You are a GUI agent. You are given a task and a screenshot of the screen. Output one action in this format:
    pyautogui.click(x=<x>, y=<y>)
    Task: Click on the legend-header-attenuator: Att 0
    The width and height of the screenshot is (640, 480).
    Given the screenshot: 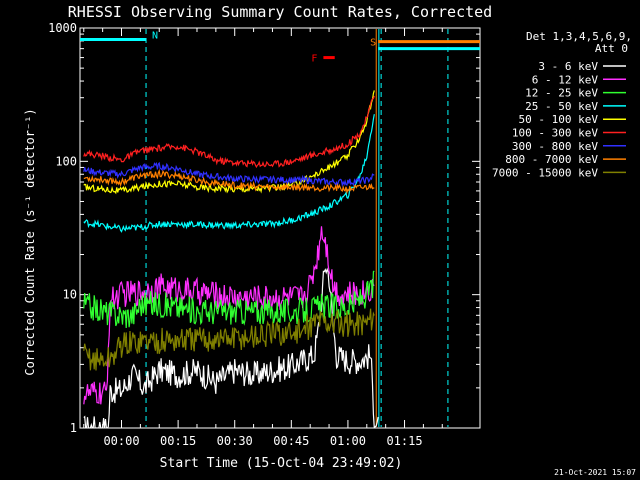 What is the action you would take?
    pyautogui.click(x=611, y=48)
    